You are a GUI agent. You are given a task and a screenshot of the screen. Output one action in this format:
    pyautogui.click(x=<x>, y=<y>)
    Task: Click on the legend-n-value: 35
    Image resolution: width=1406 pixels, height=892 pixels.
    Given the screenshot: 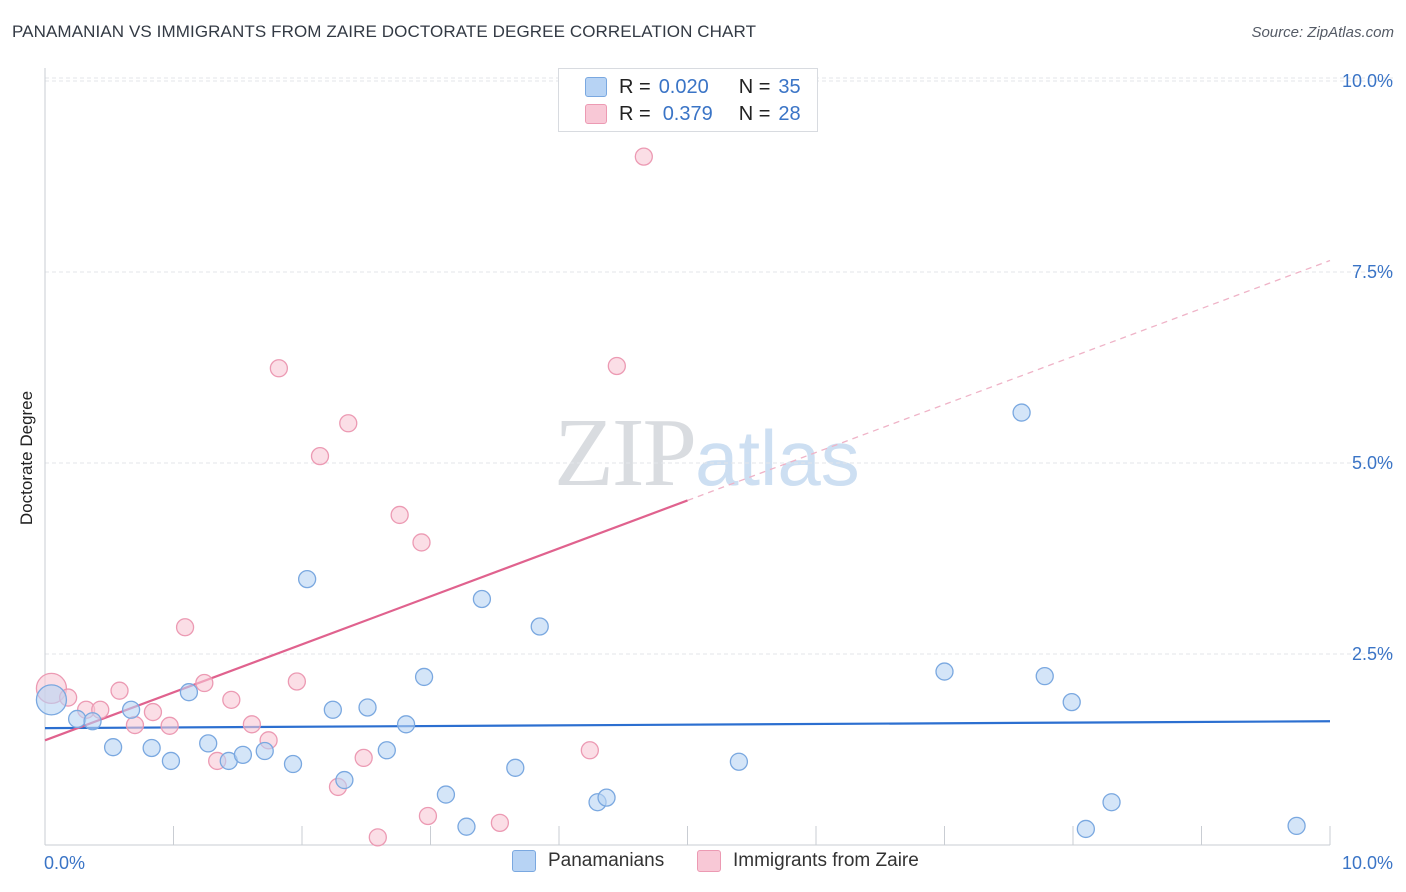 What is the action you would take?
    pyautogui.click(x=789, y=86)
    